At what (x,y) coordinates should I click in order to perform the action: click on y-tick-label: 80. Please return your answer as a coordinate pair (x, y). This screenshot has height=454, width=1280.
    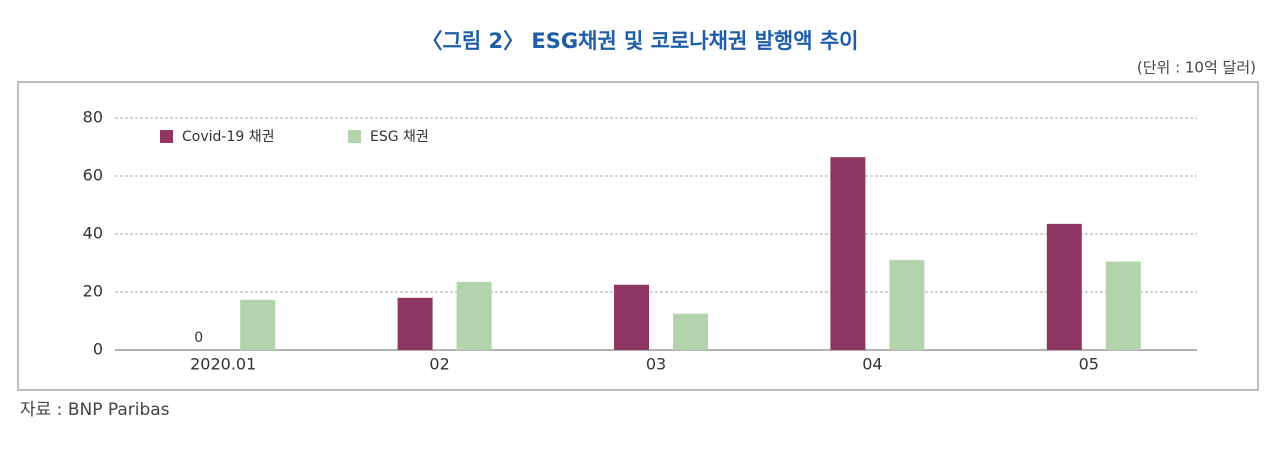
    Looking at the image, I should click on (93, 117).